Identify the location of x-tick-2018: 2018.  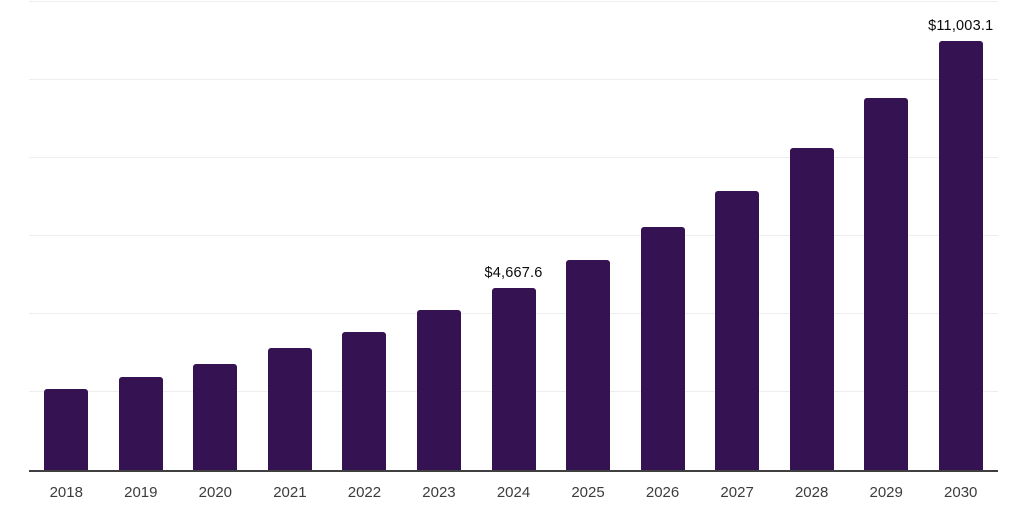
(66, 492).